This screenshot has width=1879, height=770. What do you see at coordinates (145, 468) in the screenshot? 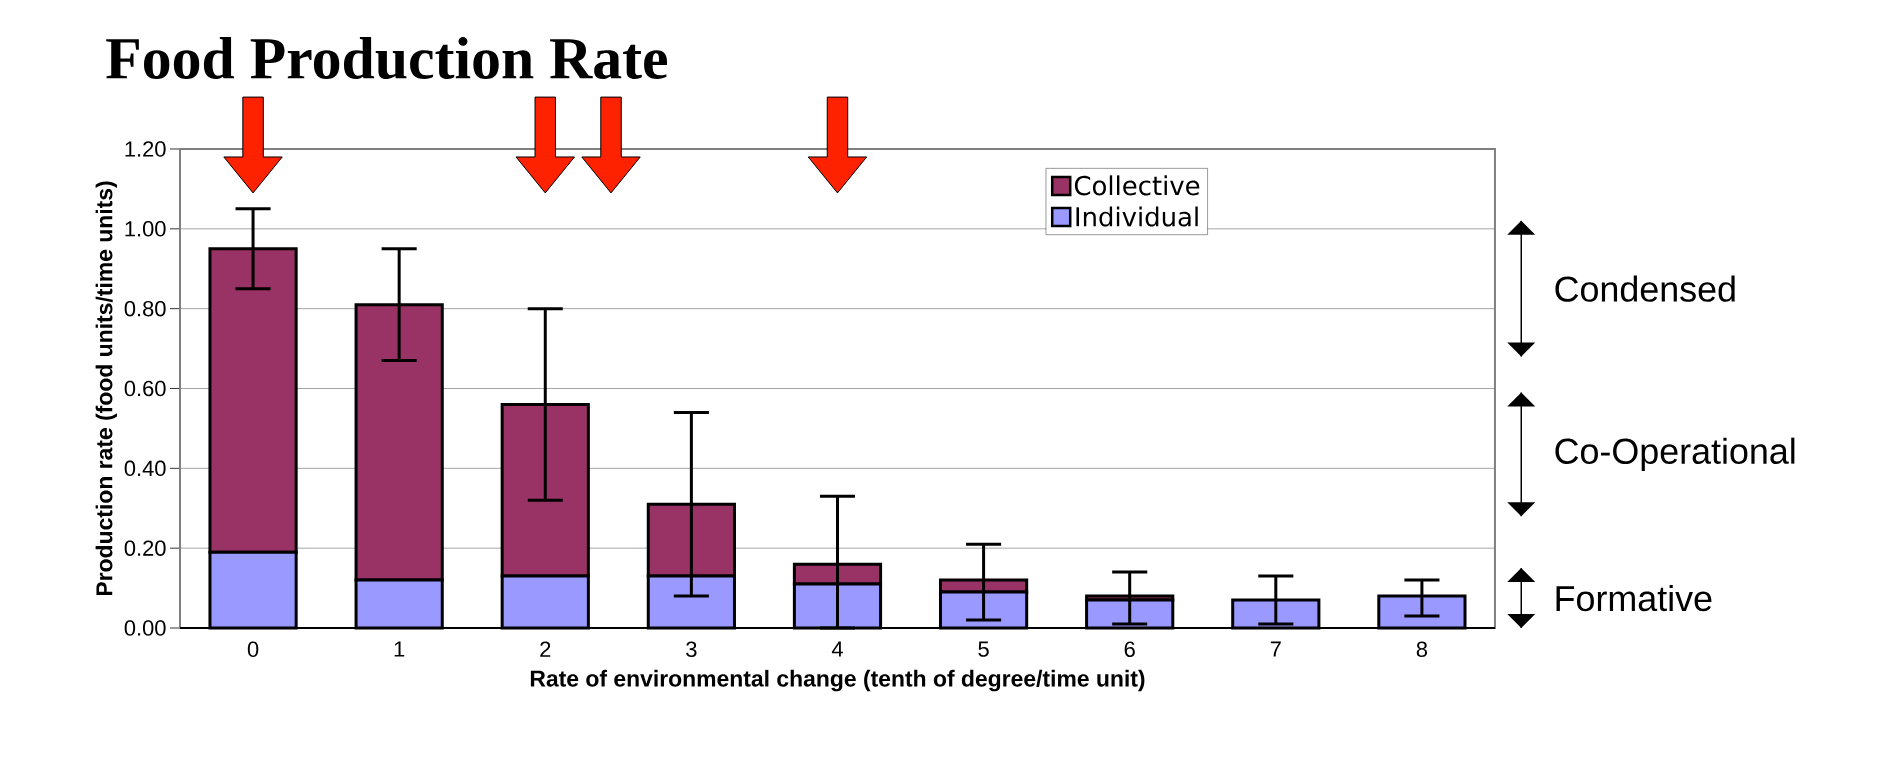
I see `y-tick-label: 0.40` at bounding box center [145, 468].